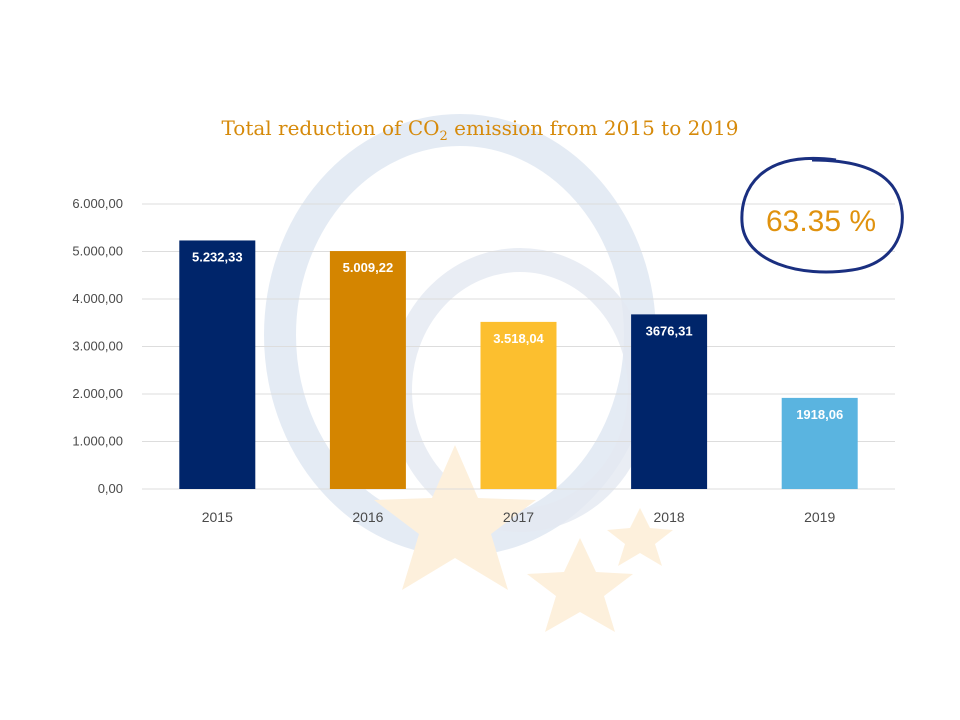  I want to click on data-label-2019: 1918,06, so click(819, 414).